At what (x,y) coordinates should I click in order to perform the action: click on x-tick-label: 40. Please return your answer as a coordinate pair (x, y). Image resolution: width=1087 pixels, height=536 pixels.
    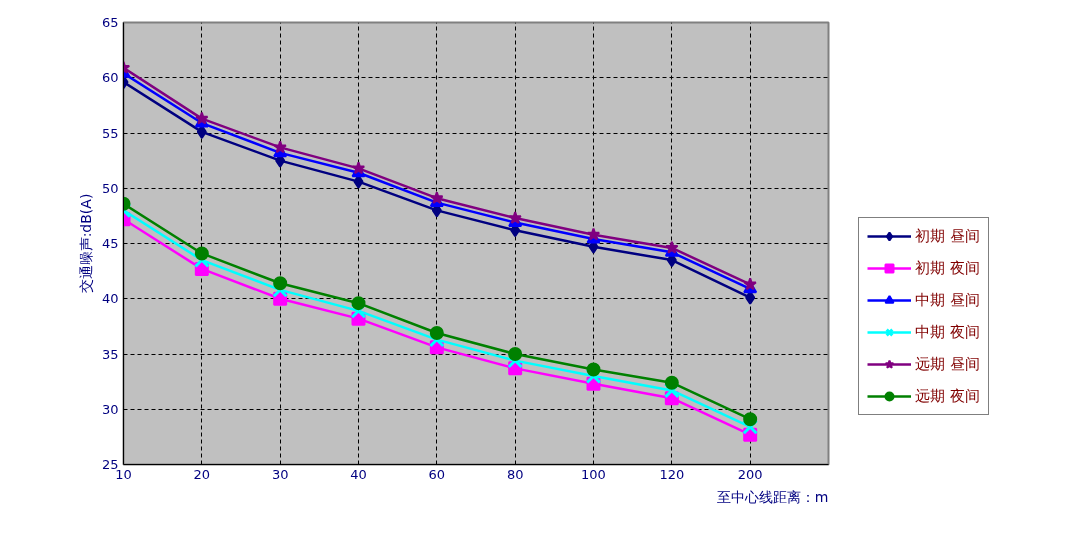
    Looking at the image, I should click on (358, 474).